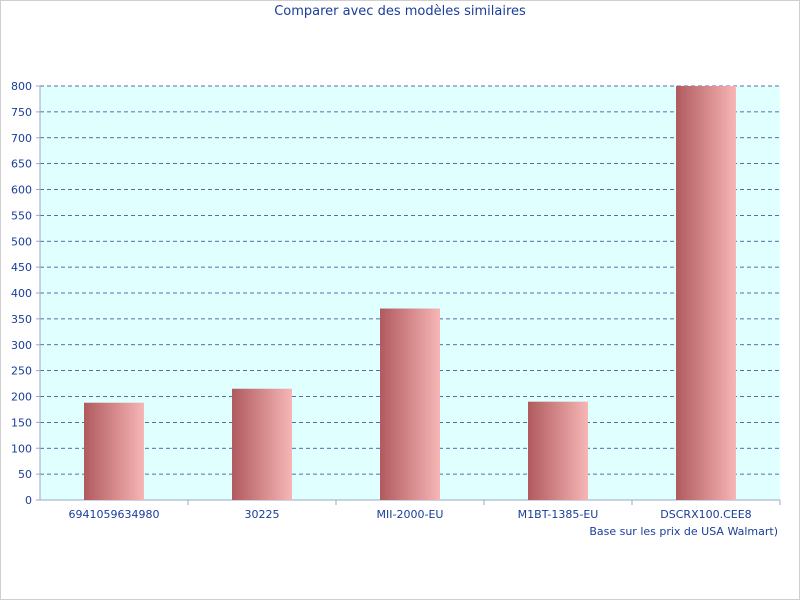  Describe the element at coordinates (21, 371) in the screenshot. I see `y-tick-label: 250` at that location.